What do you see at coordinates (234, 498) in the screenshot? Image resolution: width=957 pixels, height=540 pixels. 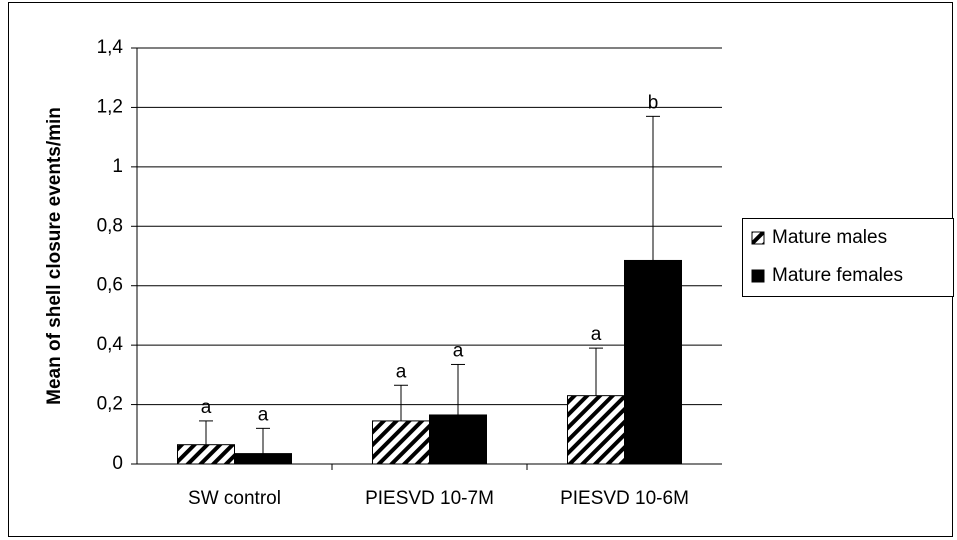 I see `x-tick-label: SW control` at bounding box center [234, 498].